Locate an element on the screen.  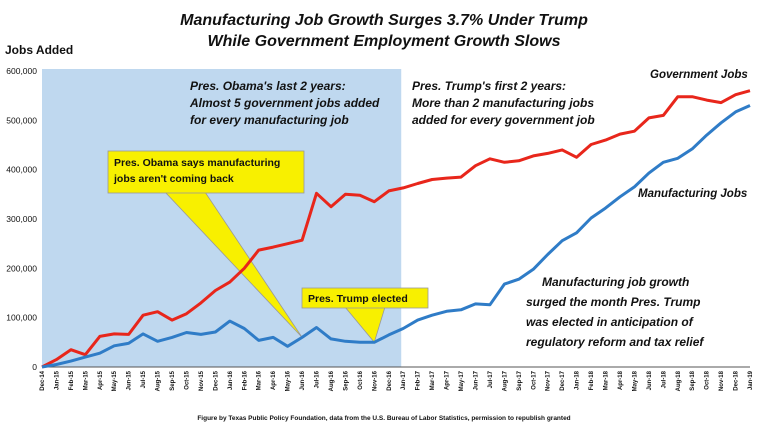
series-label-government-jobs: Government Jobs is located at coordinates (699, 75).